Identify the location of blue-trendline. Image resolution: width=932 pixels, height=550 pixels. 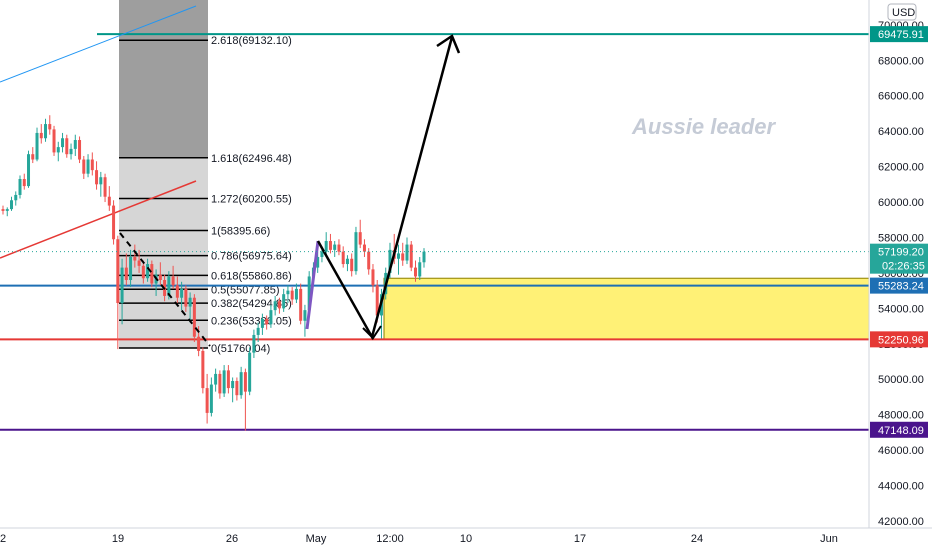
(98, 44).